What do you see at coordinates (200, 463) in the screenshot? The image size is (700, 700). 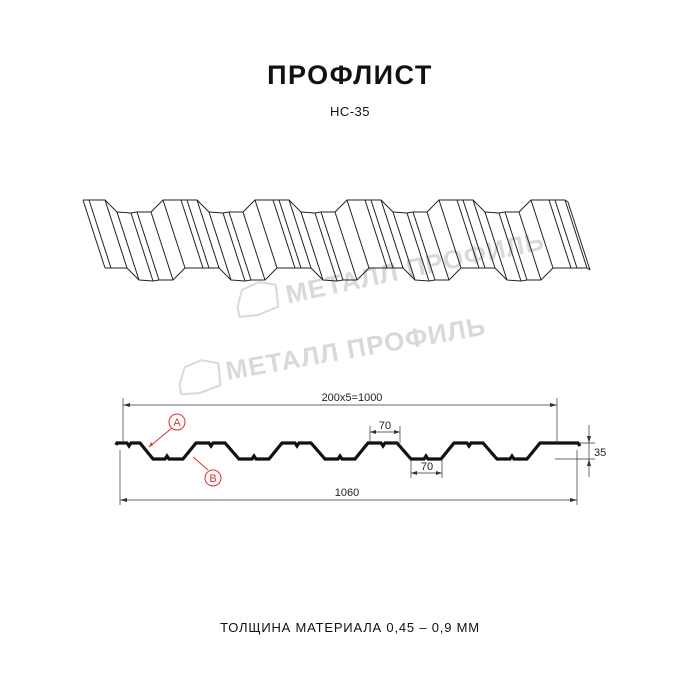 I see `marker-b-leader` at bounding box center [200, 463].